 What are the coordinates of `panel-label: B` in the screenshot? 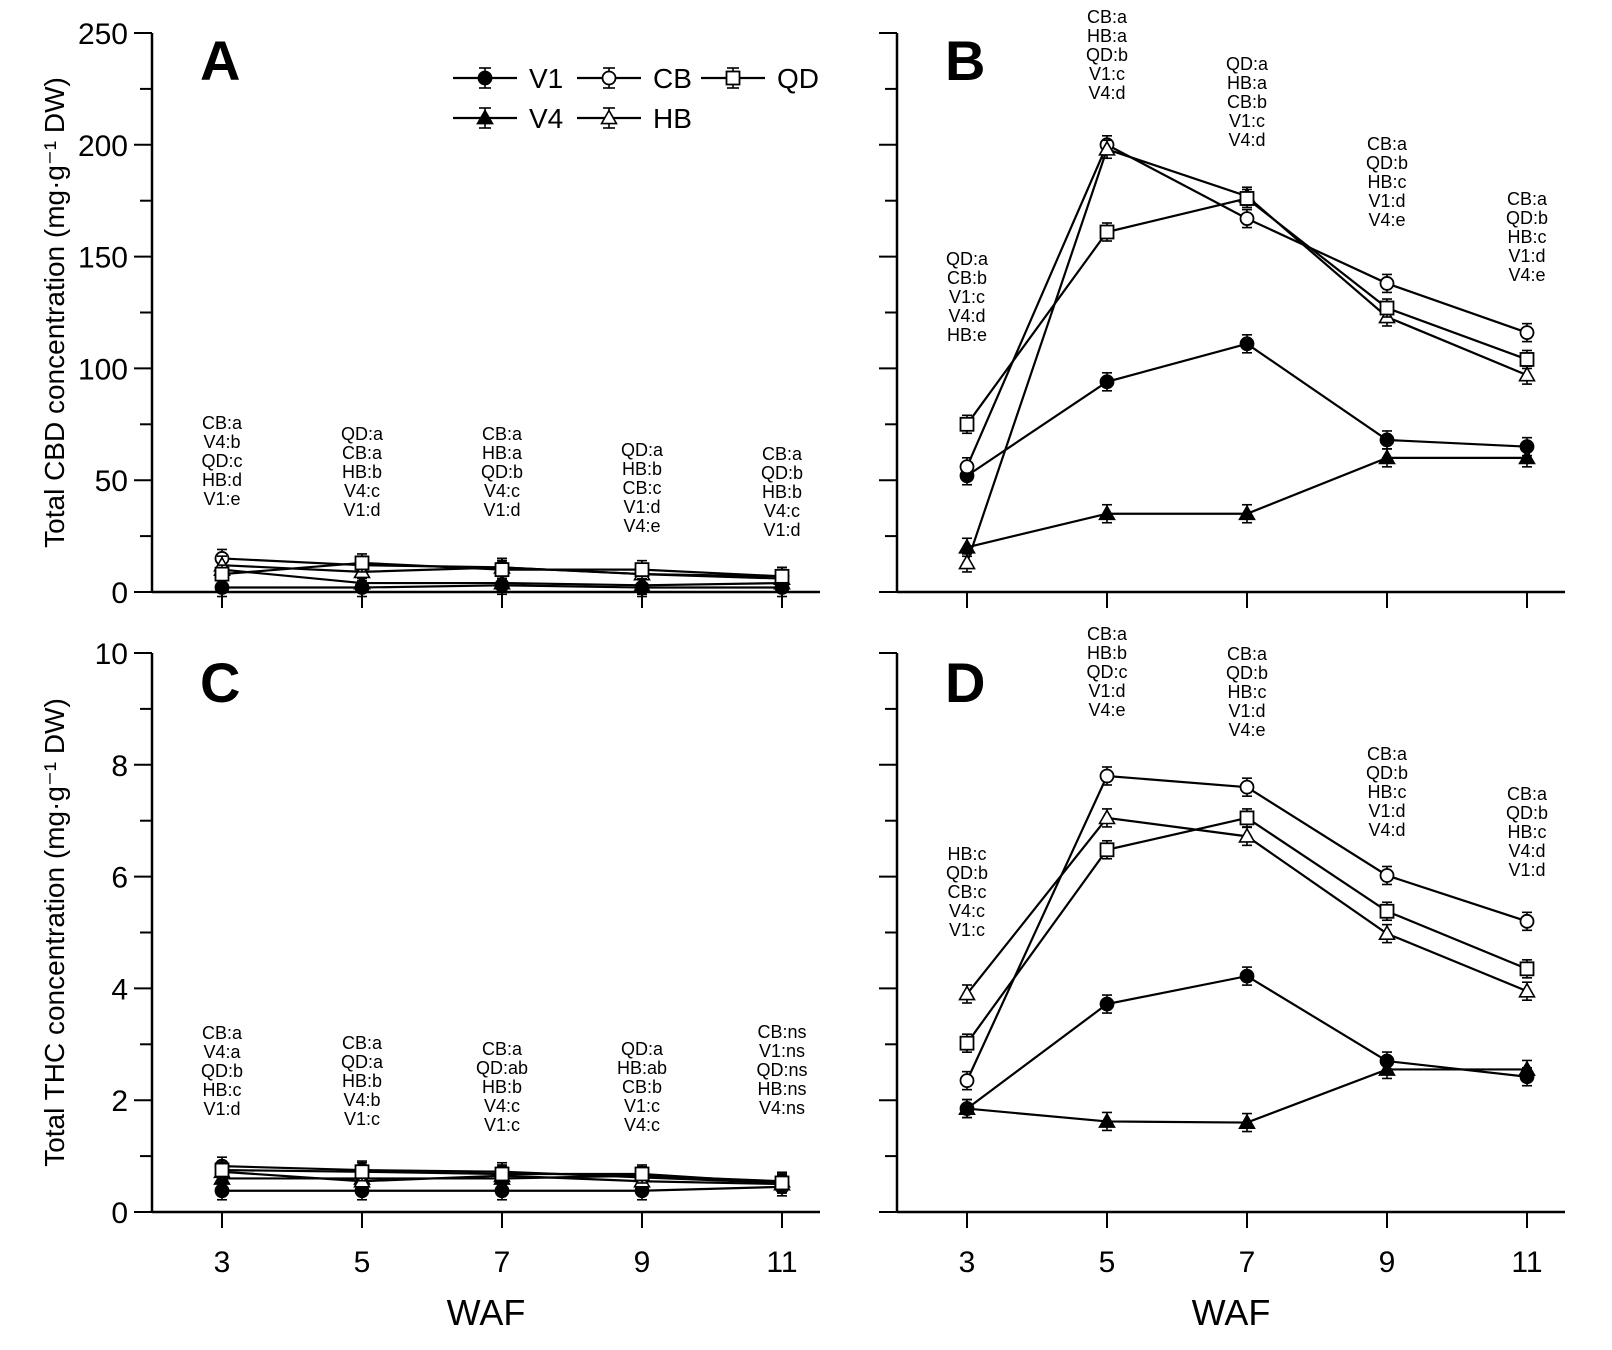 It's located at (965, 60).